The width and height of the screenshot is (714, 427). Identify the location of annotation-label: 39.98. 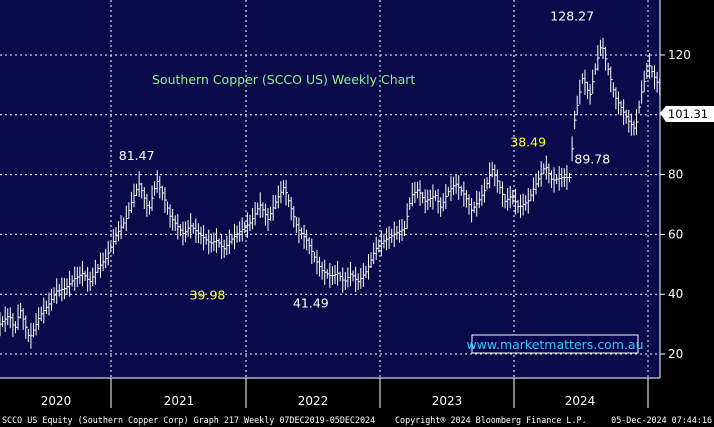
(208, 294).